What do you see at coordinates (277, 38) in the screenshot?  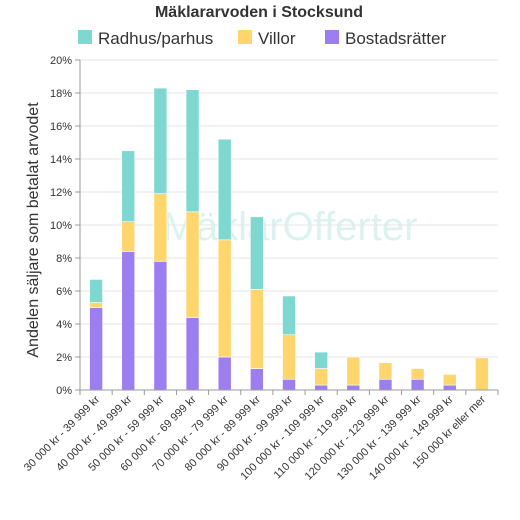 I see `legend-label: Villor` at bounding box center [277, 38].